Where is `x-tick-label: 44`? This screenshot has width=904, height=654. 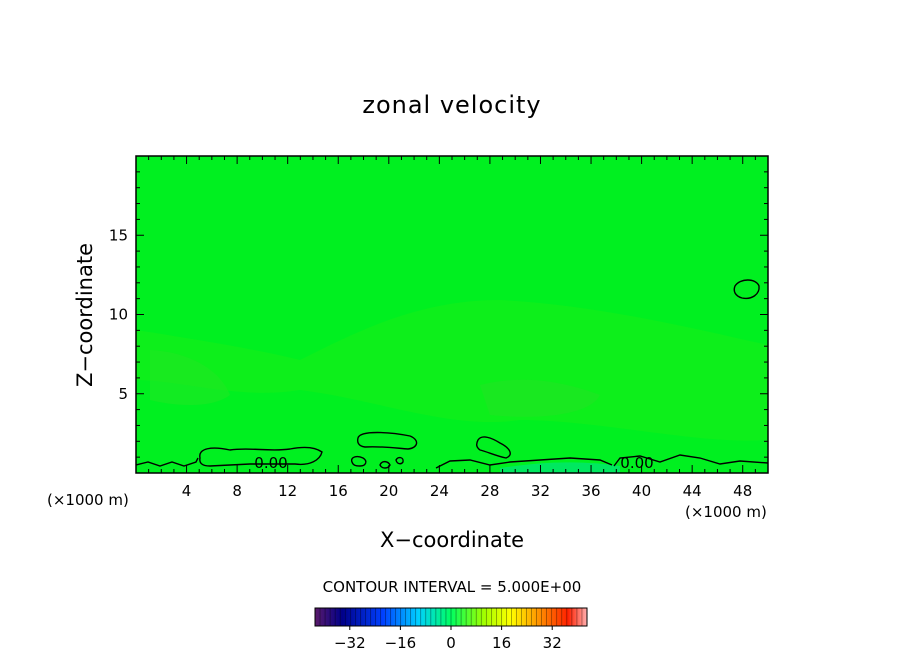 x-tick-label: 44 is located at coordinates (692, 491).